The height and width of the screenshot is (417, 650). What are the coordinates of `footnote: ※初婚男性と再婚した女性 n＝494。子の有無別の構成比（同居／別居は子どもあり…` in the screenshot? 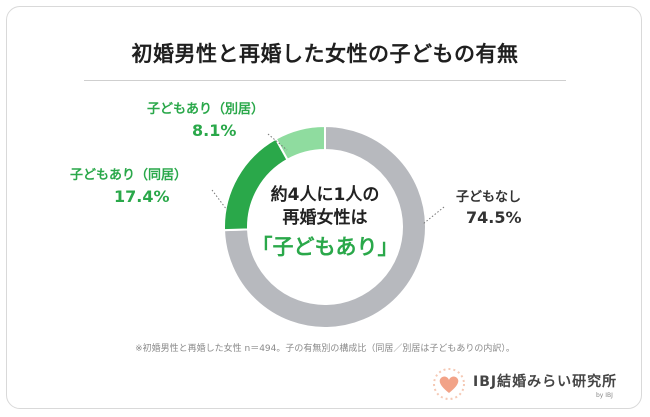 It's located at (325, 349).